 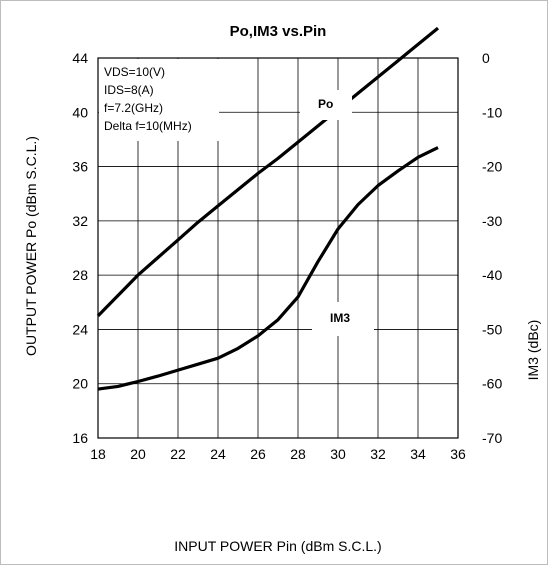 What do you see at coordinates (298, 454) in the screenshot?
I see `x-tick-label: 28` at bounding box center [298, 454].